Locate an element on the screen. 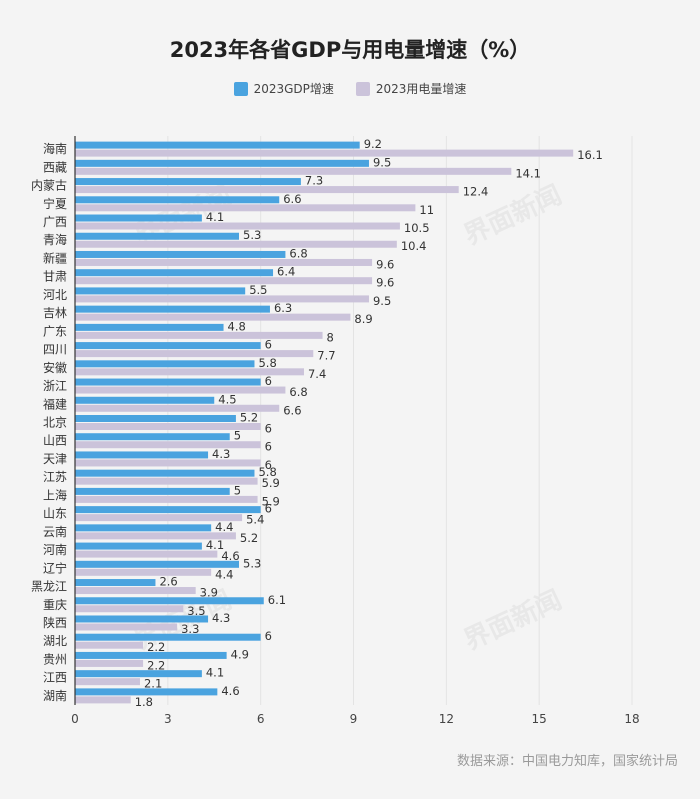 The height and width of the screenshot is (799, 700). bar-power-label: 14.1 is located at coordinates (528, 173).